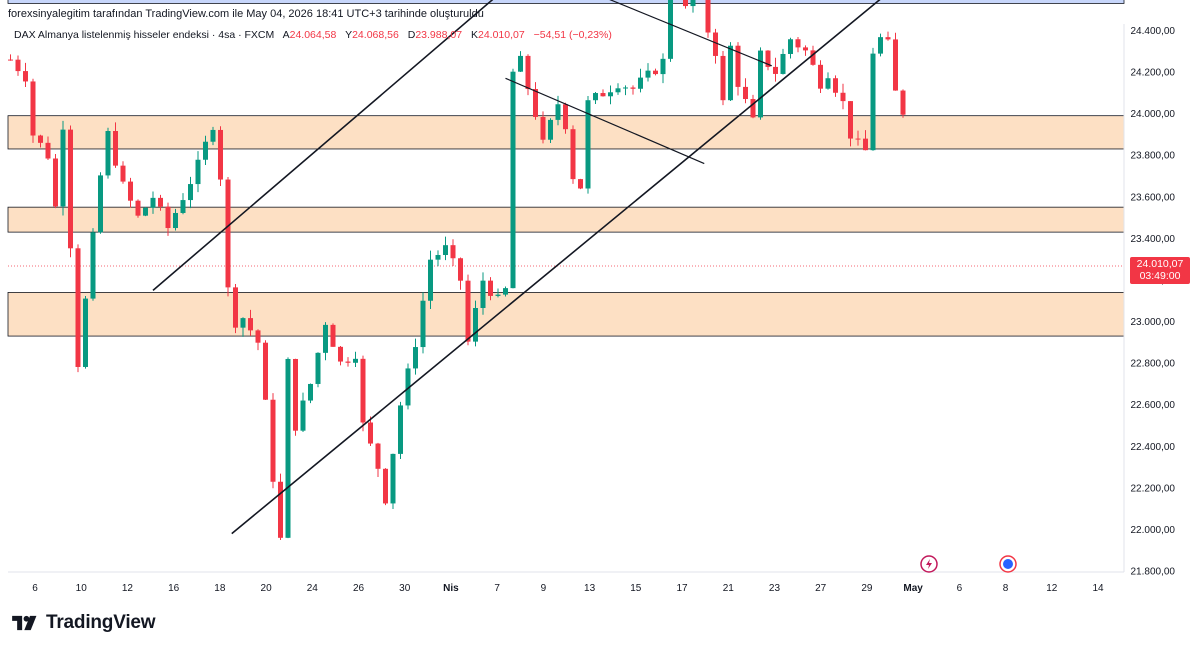  I want to click on price-tick-label: 23.400,00, so click(1153, 239).